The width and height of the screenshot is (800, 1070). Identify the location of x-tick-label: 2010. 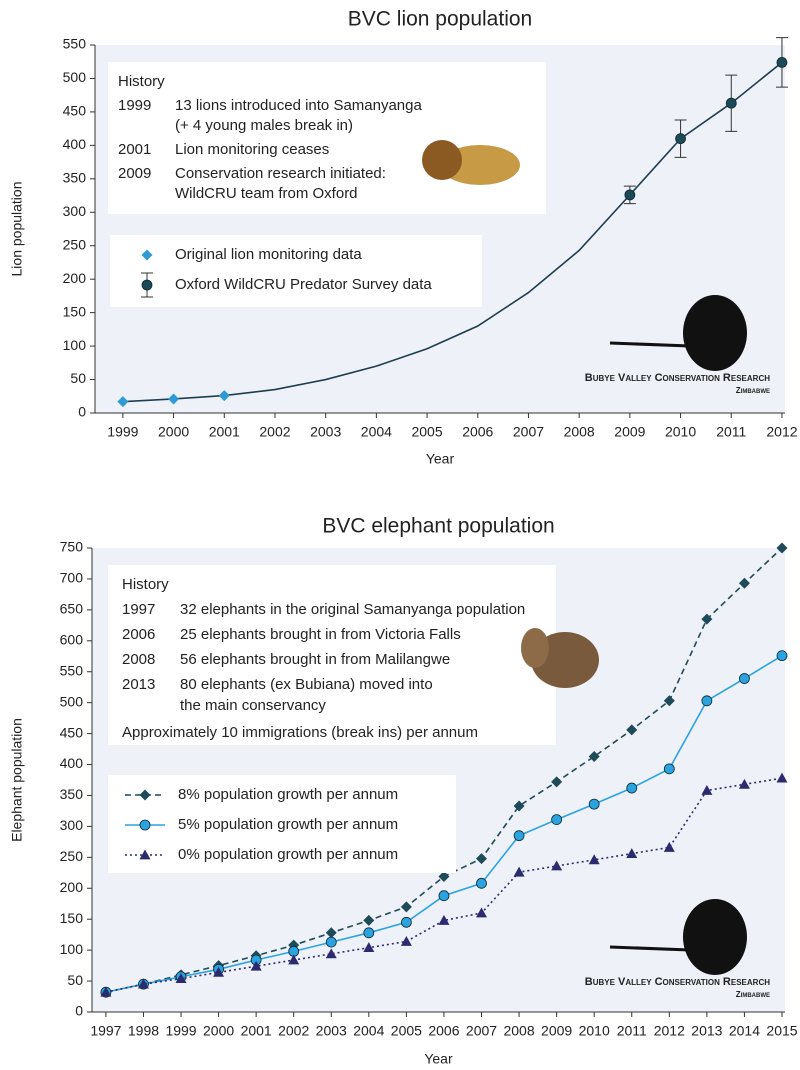
(594, 1031).